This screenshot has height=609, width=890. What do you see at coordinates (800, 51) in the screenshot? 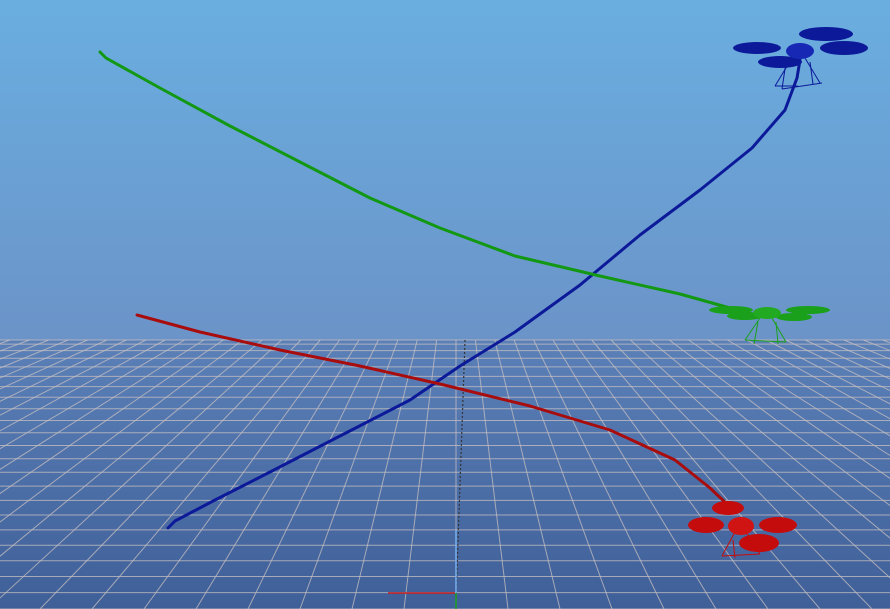
I see `blue-drone-body` at bounding box center [800, 51].